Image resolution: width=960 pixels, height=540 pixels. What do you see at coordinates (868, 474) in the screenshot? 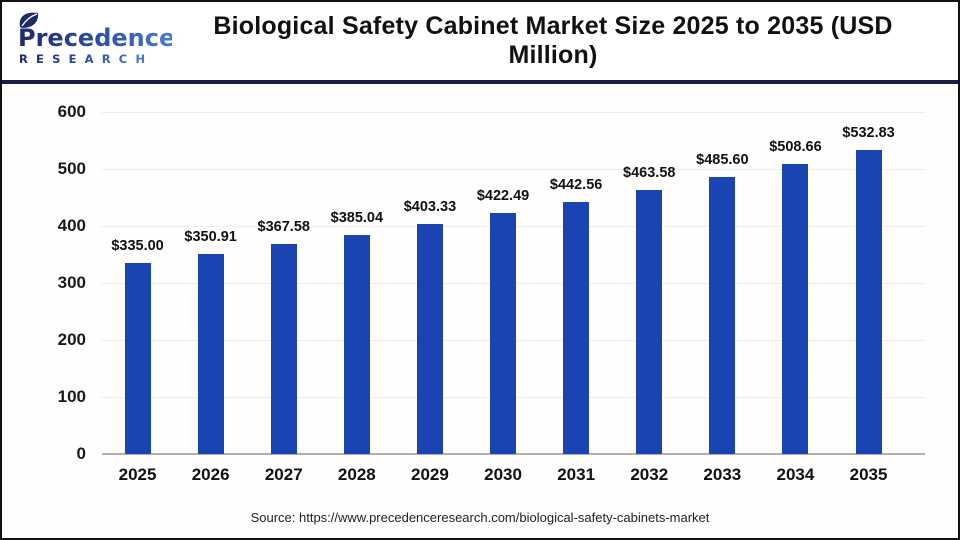
I see `x-tick-label-2035: 2035` at bounding box center [868, 474].